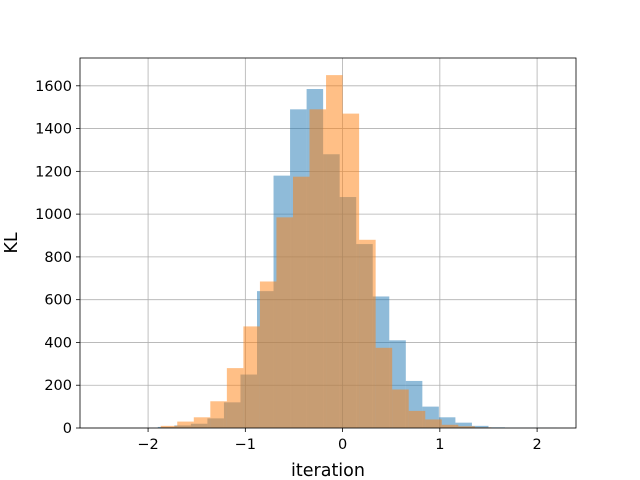 The image size is (640, 480). Describe the element at coordinates (58, 386) in the screenshot. I see `y-tick-label: 200` at that location.